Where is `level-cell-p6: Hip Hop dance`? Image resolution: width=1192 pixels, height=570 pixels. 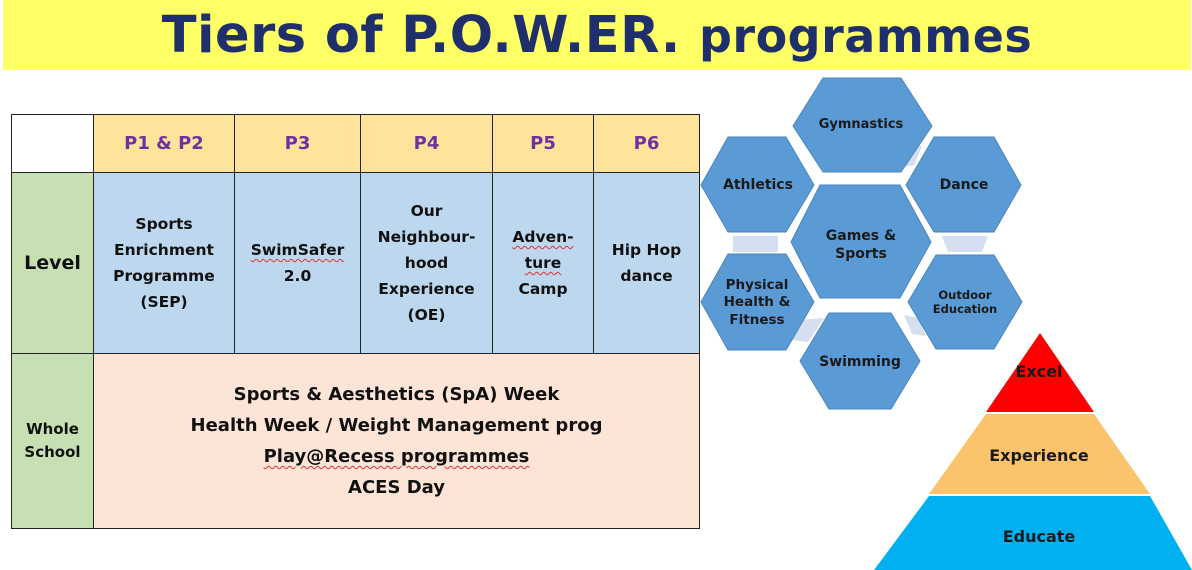
level-cell-p6: Hip Hop dance is located at coordinates (646, 263).